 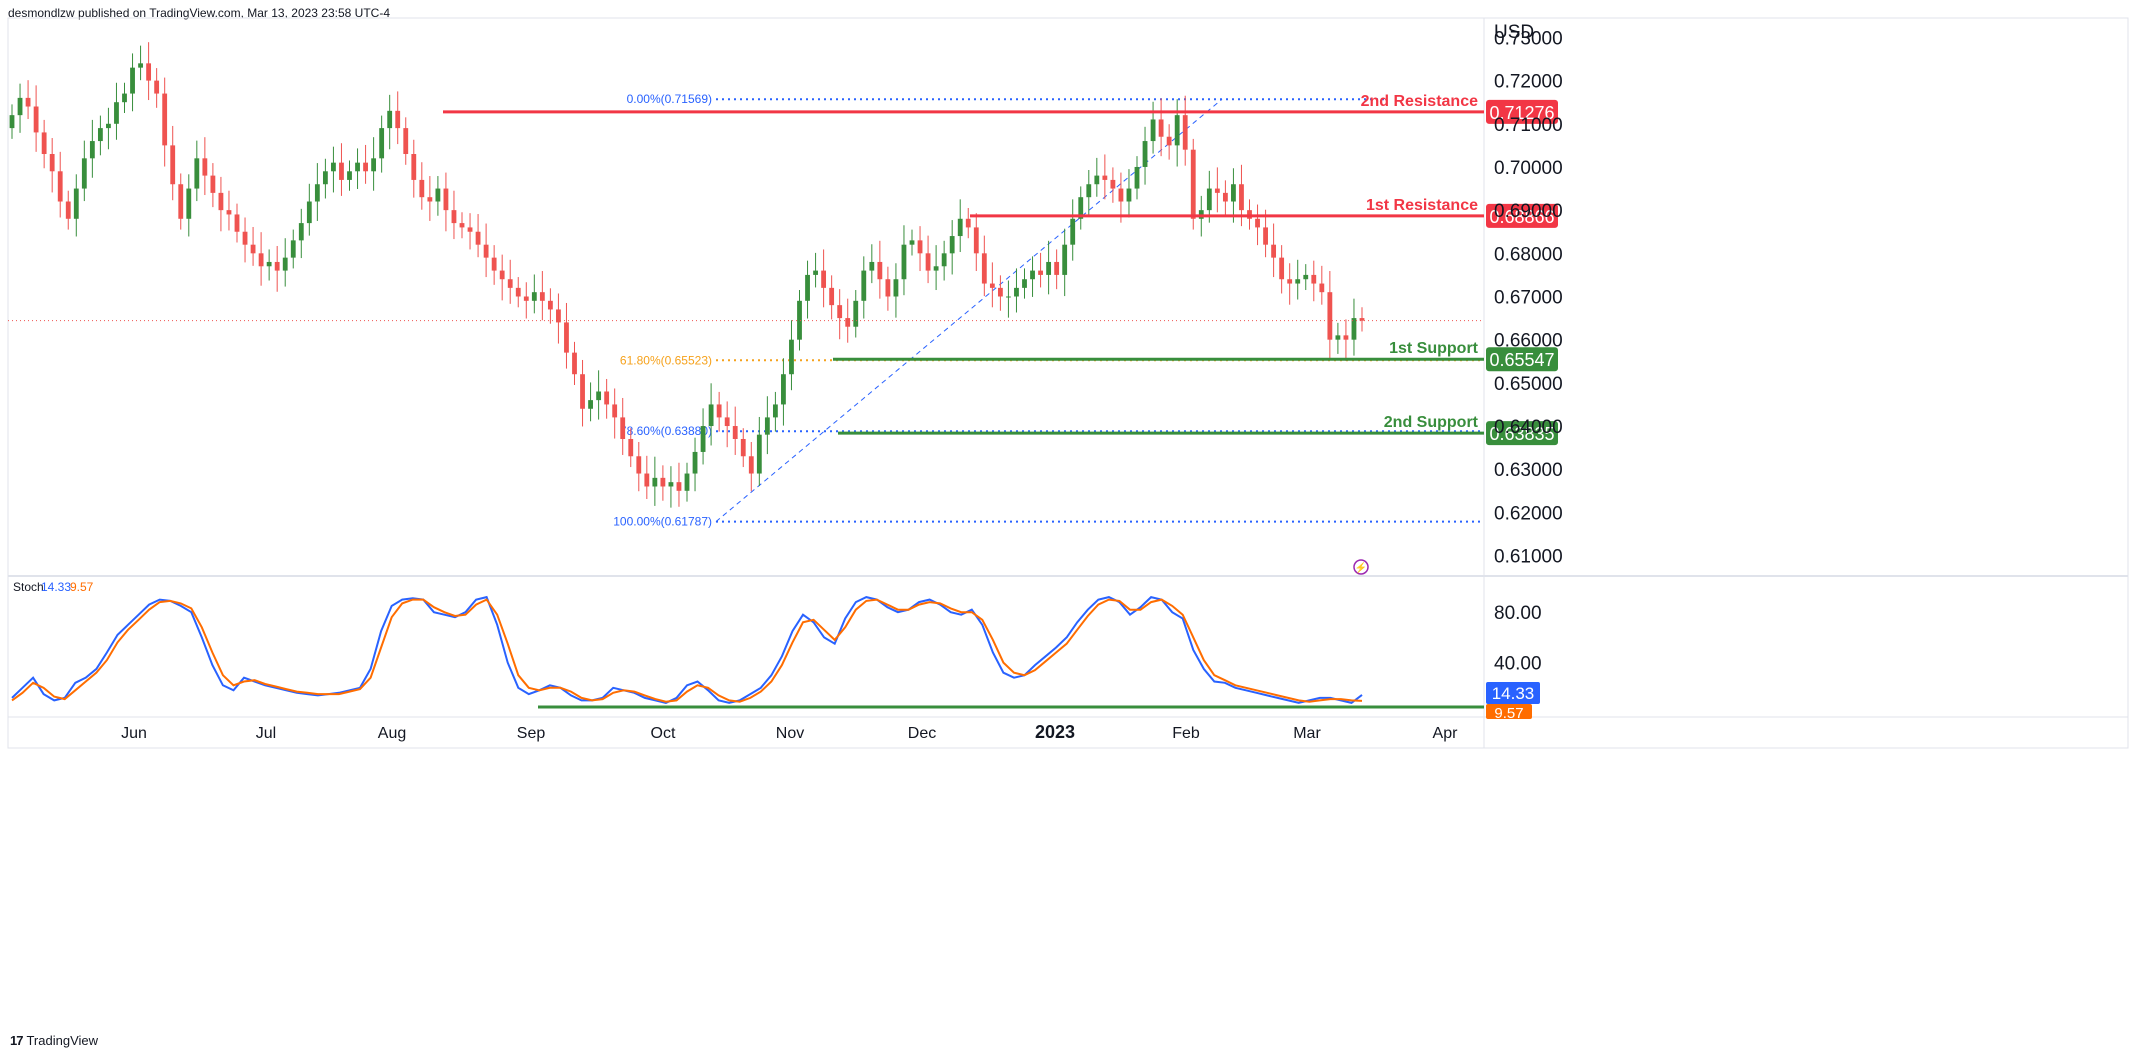 What do you see at coordinates (17, 1040) in the screenshot?
I see `tradingview-logo-icon: 17` at bounding box center [17, 1040].